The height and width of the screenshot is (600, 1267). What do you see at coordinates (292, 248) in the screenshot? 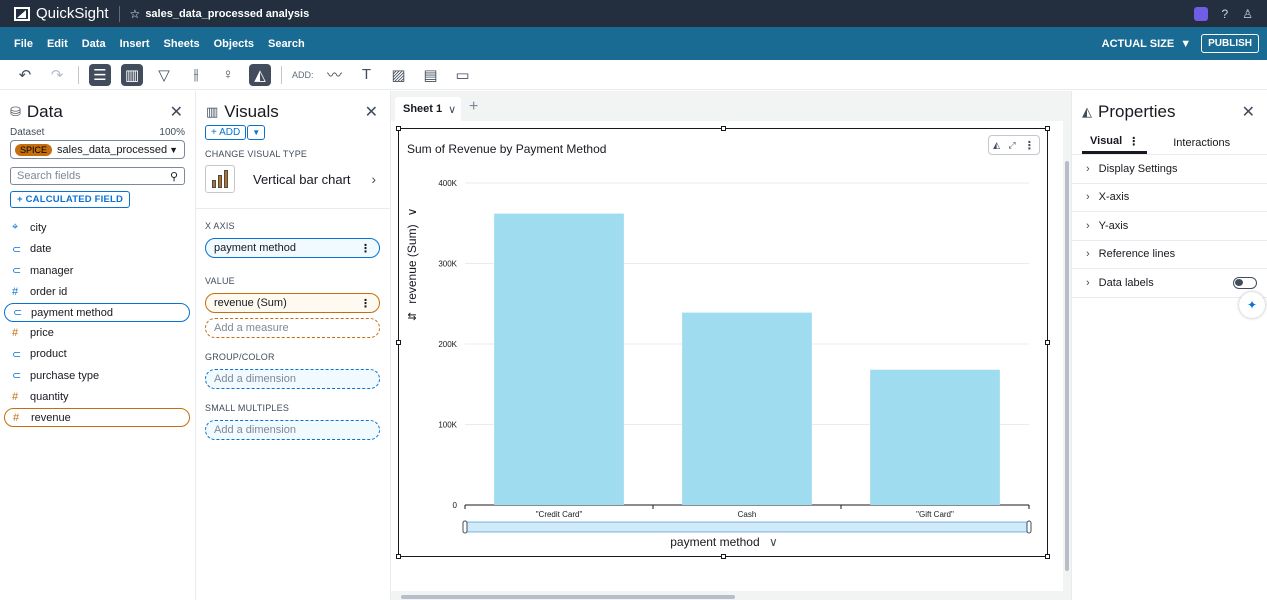
I see `x-axis-well: payment method ⋮` at bounding box center [292, 248].